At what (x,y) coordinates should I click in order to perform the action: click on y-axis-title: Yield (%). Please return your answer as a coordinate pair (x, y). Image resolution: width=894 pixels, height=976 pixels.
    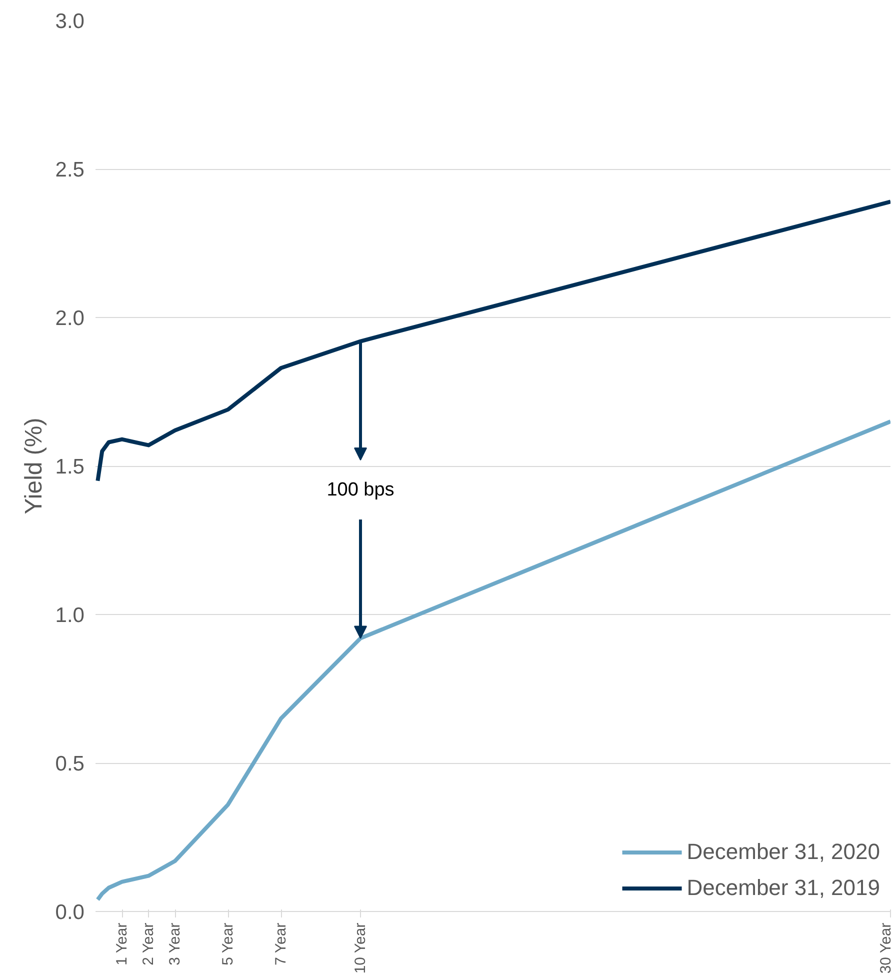
    Looking at the image, I should click on (34, 466).